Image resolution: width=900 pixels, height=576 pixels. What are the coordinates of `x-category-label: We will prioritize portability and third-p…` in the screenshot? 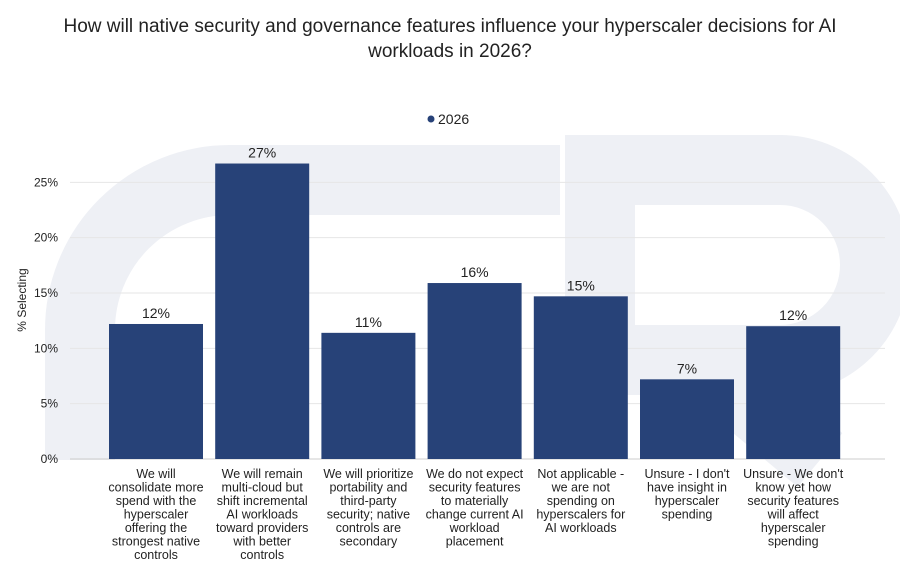 It's located at (368, 508).